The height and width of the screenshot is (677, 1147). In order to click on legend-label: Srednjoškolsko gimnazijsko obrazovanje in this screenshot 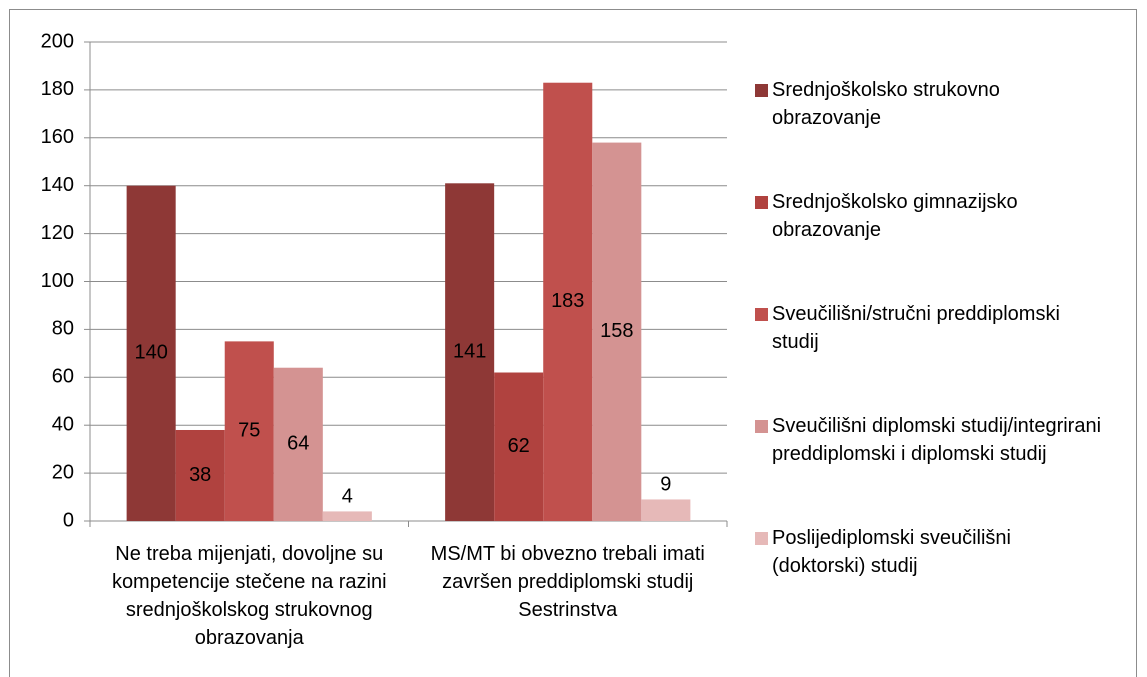, I will do `click(895, 216)`.